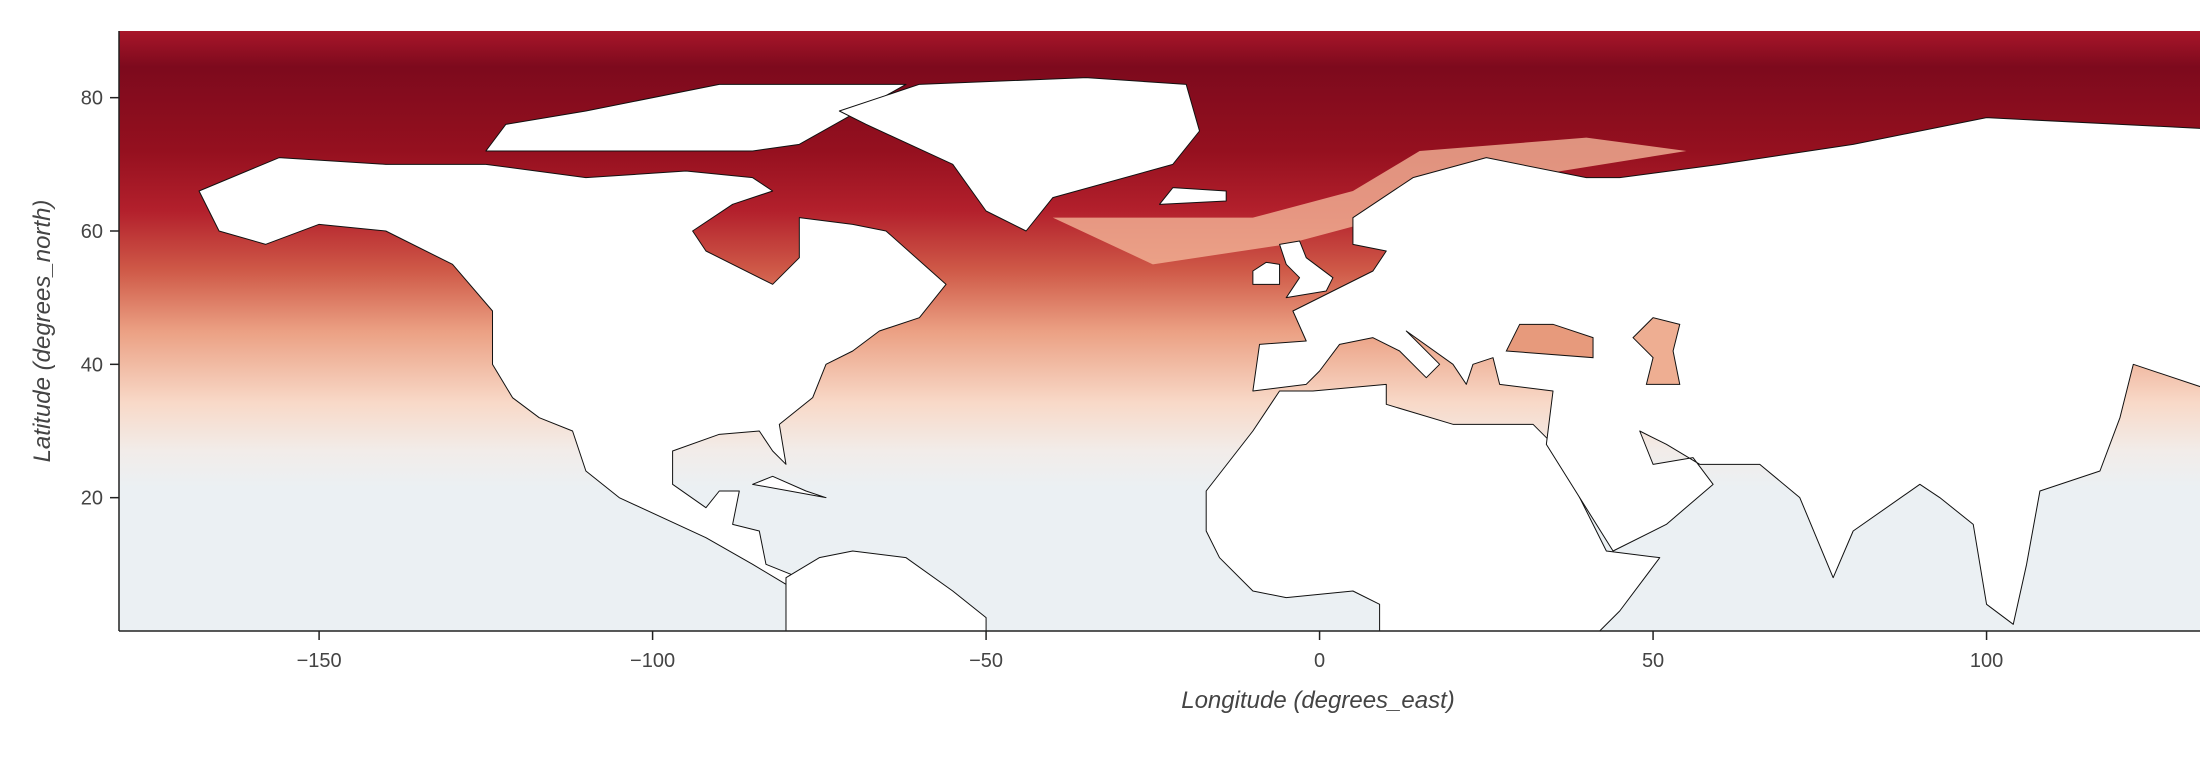  What do you see at coordinates (92, 232) in the screenshot?
I see `y-tick-label: 60` at bounding box center [92, 232].